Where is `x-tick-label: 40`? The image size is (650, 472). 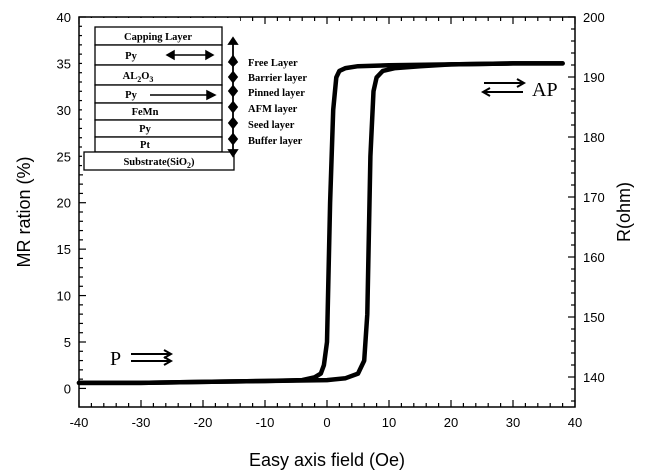
x-tick-label: 40 is located at coordinates (575, 422).